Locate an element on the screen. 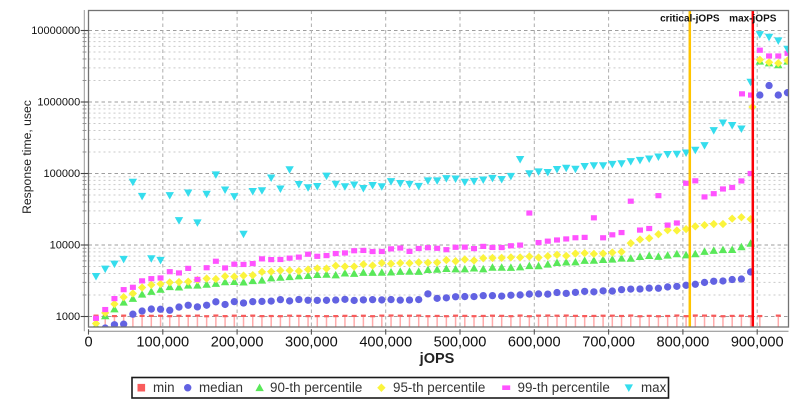 This screenshot has width=800, height=405. svg-text: 1000000 is located at coordinates (58, 103).